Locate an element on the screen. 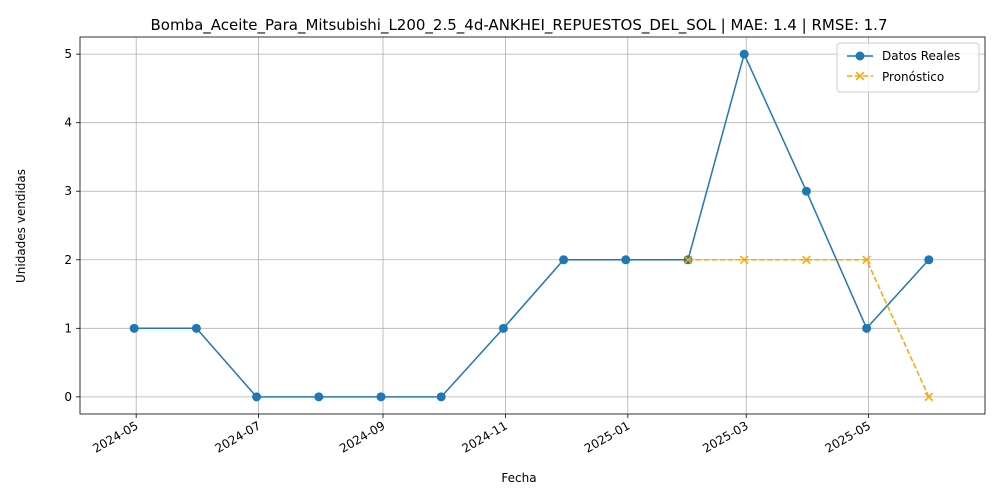 This screenshot has width=1000, height=500. x-tick-label: 2025-01 is located at coordinates (607, 436).